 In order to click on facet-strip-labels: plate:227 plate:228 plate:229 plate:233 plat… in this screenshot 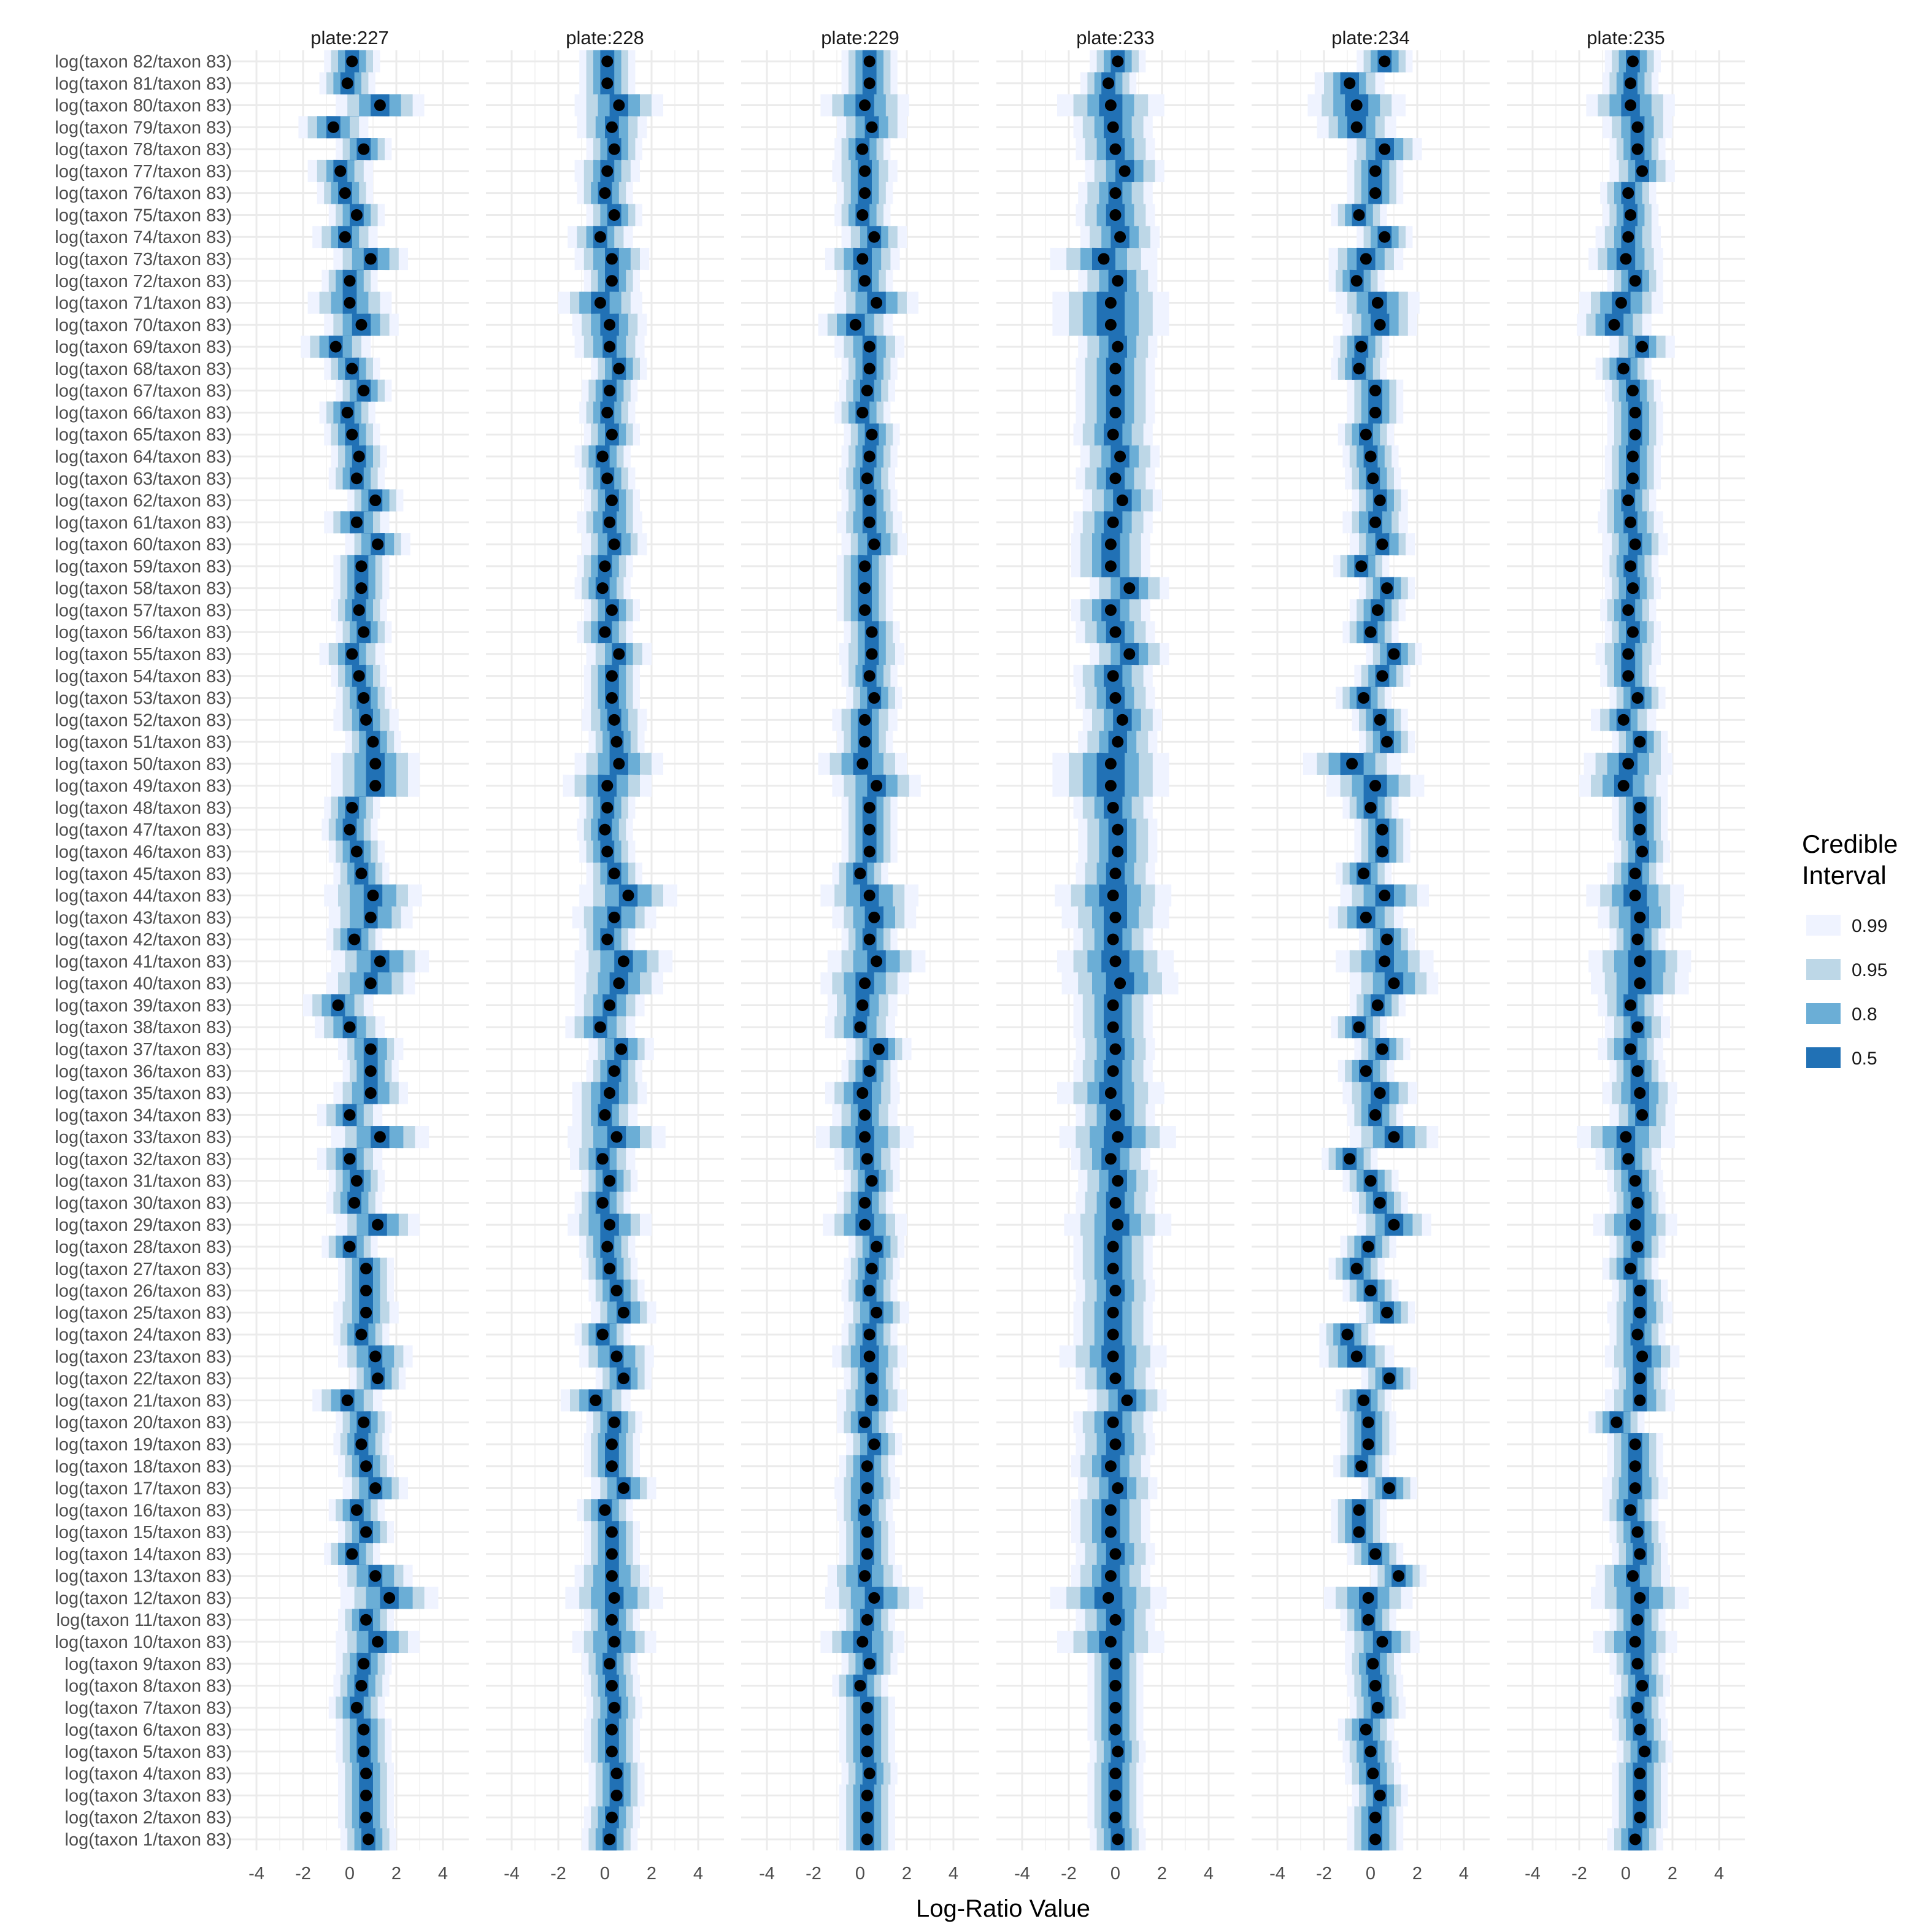, I will do `click(987, 37)`.